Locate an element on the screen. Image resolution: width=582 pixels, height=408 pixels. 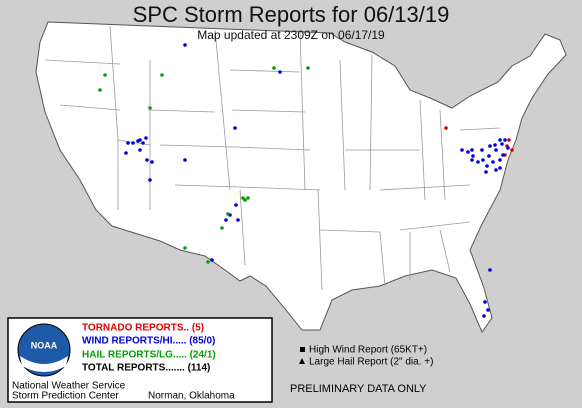
footer-location: Norman, Oklahoma is located at coordinates (191, 396).